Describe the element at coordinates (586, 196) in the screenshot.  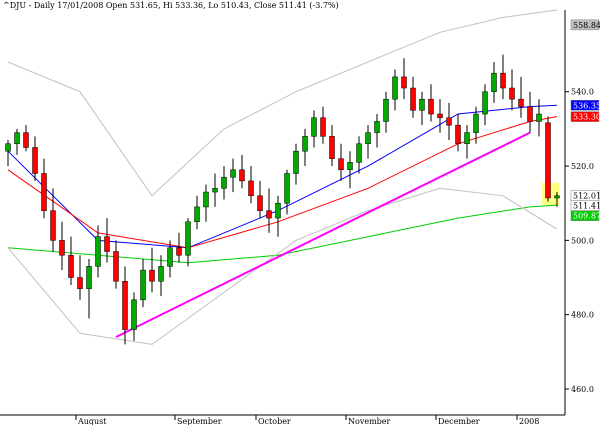
I see `price-box-label-3: 512.019` at that location.